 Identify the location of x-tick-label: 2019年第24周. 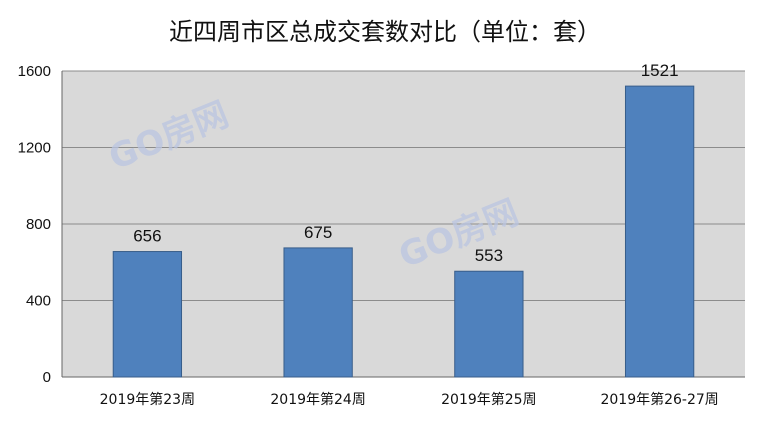
(317, 399).